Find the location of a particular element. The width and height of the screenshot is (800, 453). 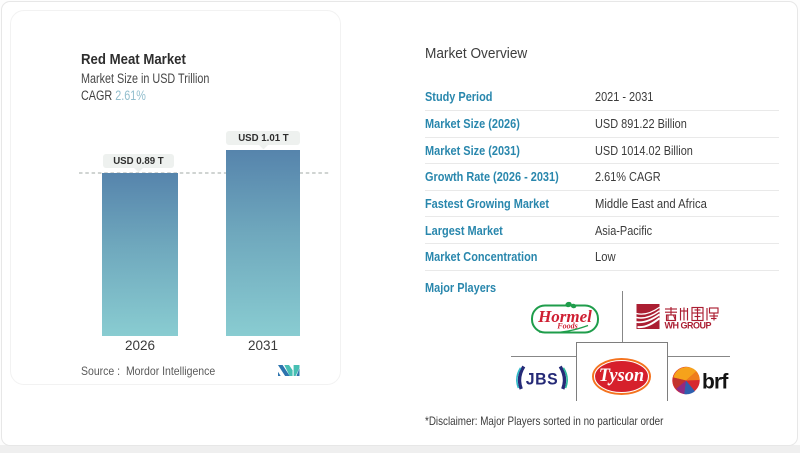

svg-text: Foods is located at coordinates (566, 326).